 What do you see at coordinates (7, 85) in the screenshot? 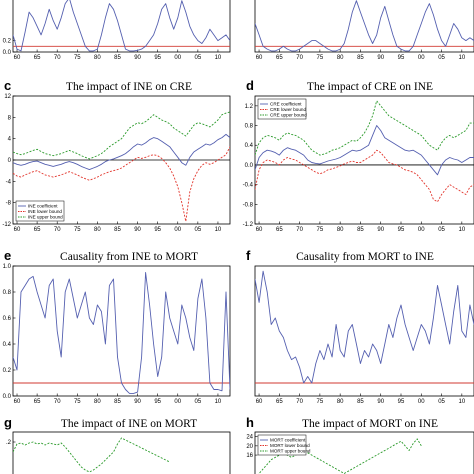
I see `panel-letter: c` at bounding box center [7, 85].